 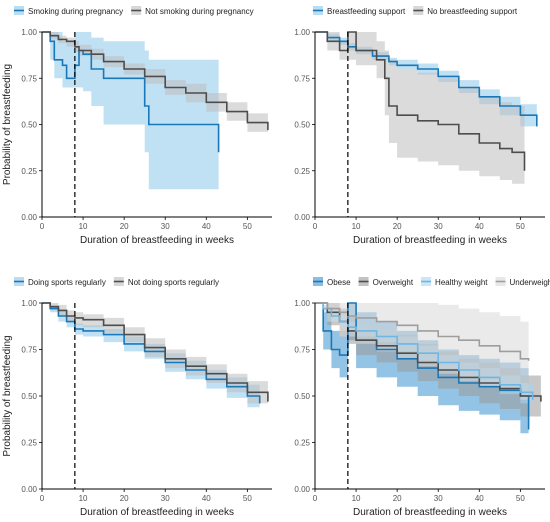 What do you see at coordinates (530, 282) in the screenshot?
I see `legend-label-4: Underweight` at bounding box center [530, 282].